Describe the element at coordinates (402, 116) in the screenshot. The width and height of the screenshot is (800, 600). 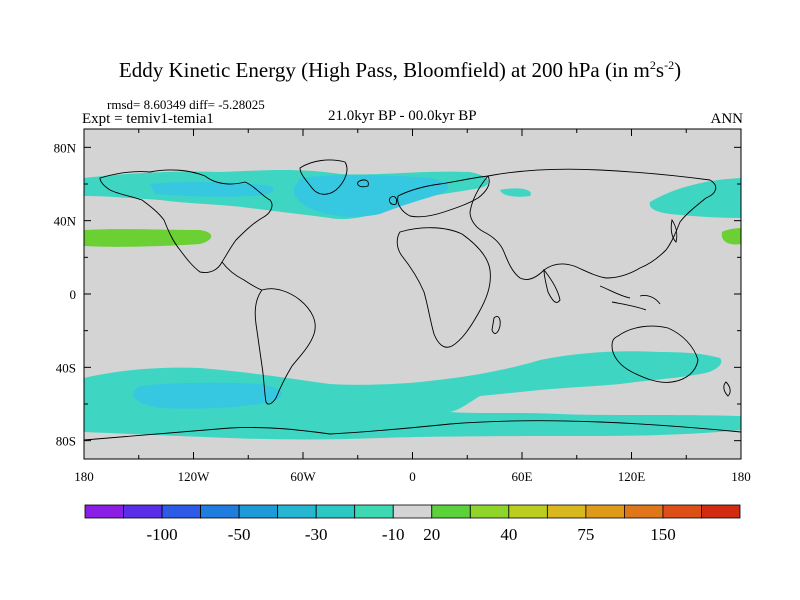
I see `period-label: 21.0kyr BP - 00.0kyr BP` at that location.